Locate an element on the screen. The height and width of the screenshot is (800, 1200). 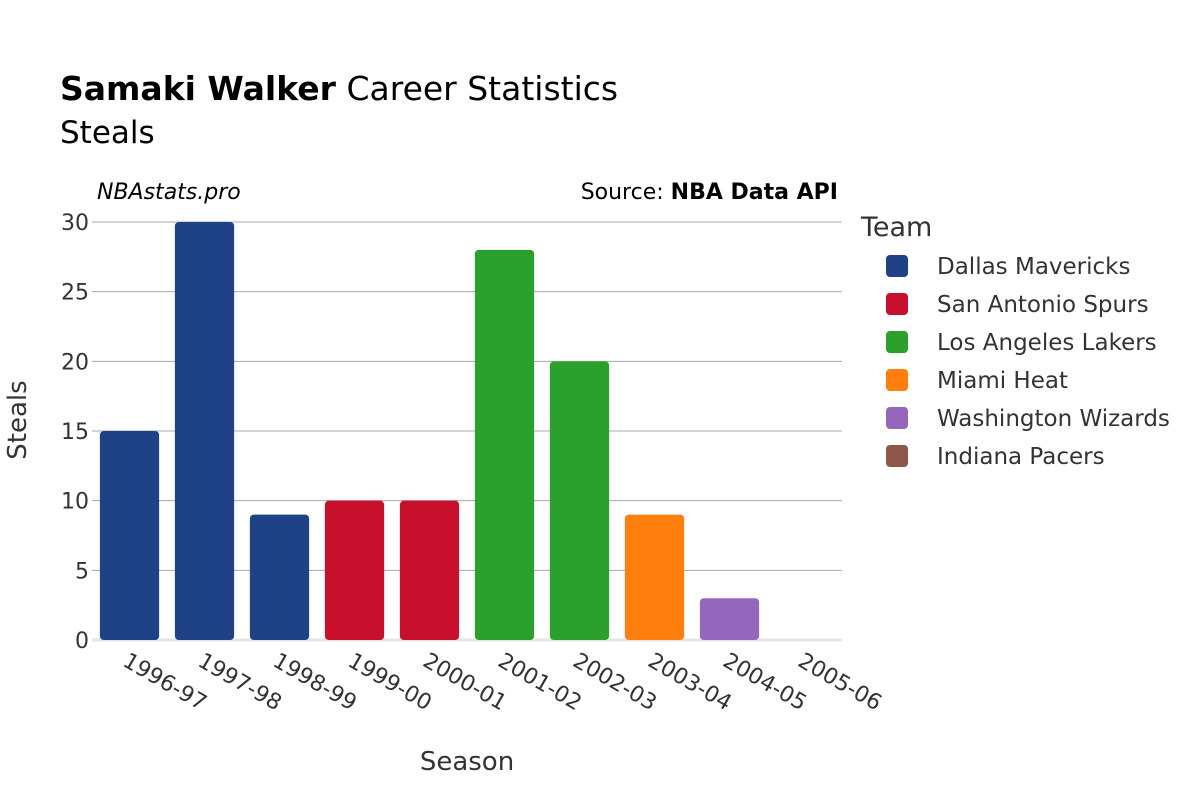
source-name: NBA Data API is located at coordinates (754, 192).